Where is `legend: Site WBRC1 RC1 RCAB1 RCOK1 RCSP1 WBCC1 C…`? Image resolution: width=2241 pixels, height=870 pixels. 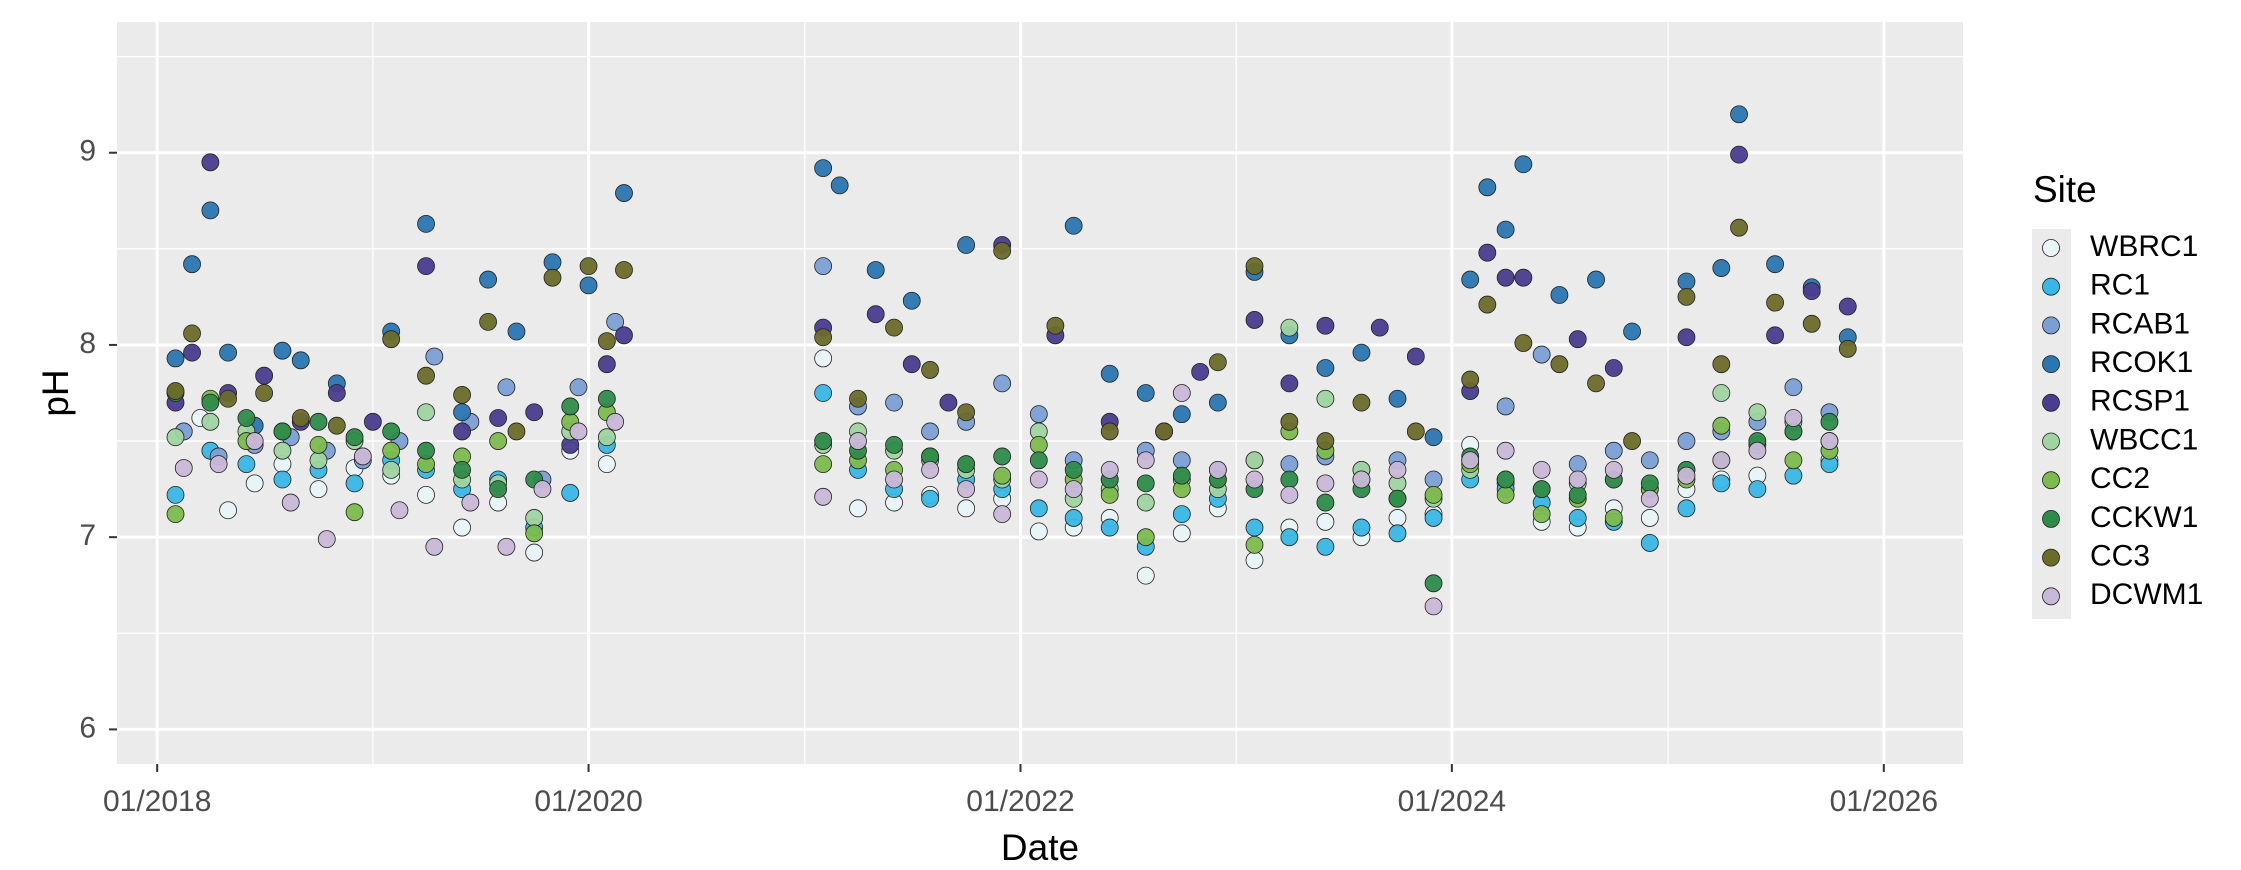
legend: Site WBRC1 RC1 RCAB1 RCOK1 RCSP1 WBCC1 C… is located at coordinates (2117, 394).